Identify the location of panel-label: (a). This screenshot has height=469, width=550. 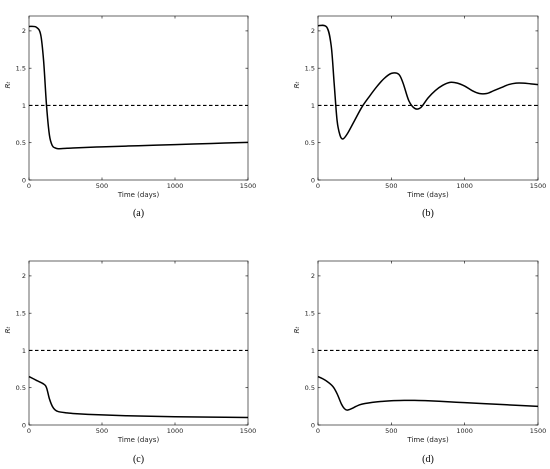
(138, 213).